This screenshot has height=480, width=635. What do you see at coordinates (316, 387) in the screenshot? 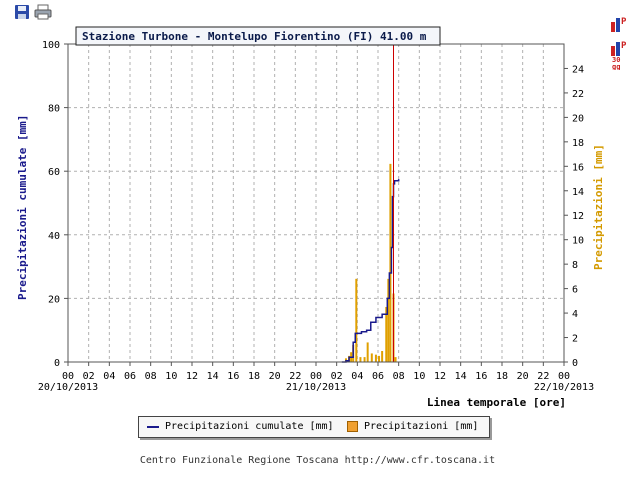
I see `x-date-label: 21/10/2013` at bounding box center [316, 387].